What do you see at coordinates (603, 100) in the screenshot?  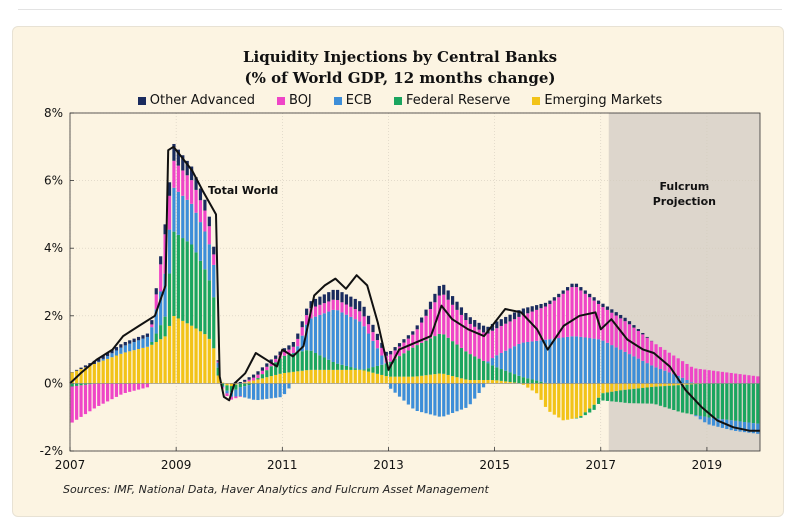 I see `legend-label: Emerging Markets` at bounding box center [603, 100].